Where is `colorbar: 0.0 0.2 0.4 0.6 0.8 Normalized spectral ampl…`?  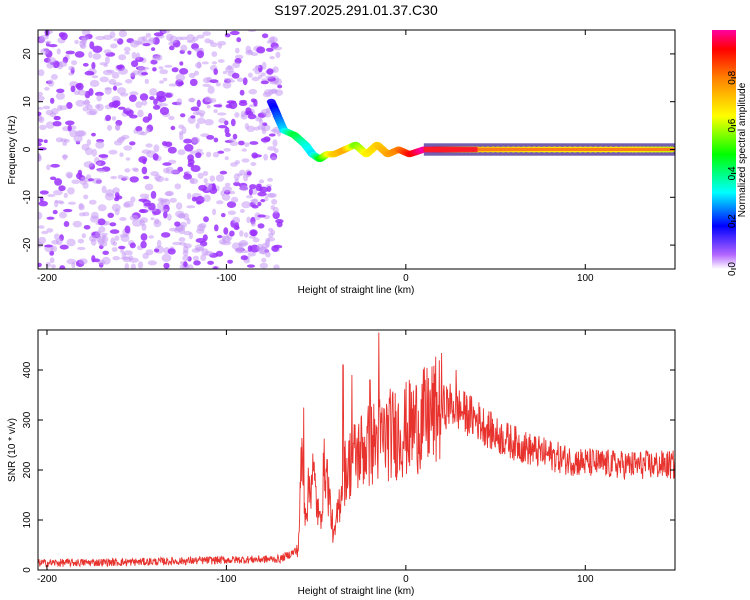 colorbar: 0.0 0.2 0.4 0.6 0.8 Normalized spectral ampl… is located at coordinates (730, 153).